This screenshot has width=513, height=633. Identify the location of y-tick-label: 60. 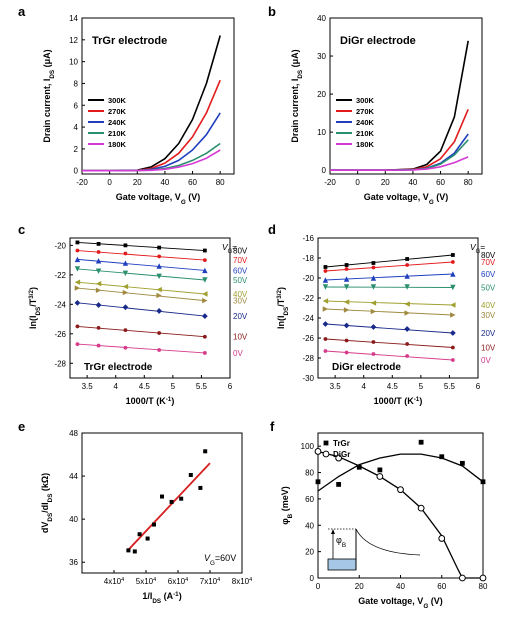
(309, 499).